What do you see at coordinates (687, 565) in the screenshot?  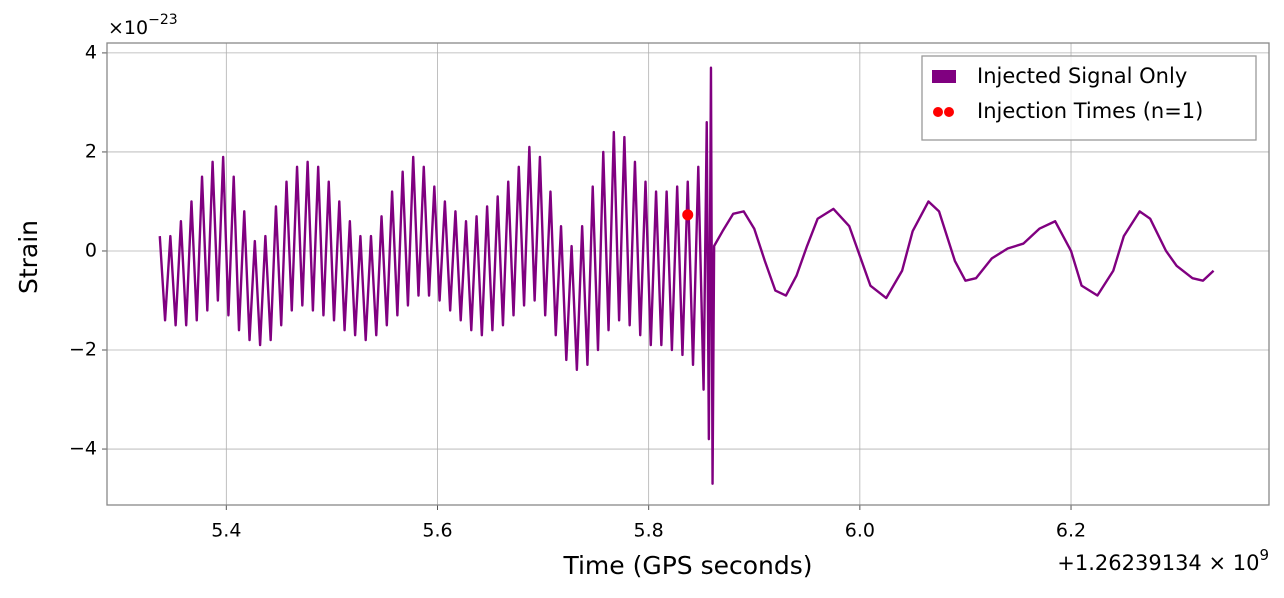 I see `x-axis-label: Time (GPS seconds)` at bounding box center [687, 565].